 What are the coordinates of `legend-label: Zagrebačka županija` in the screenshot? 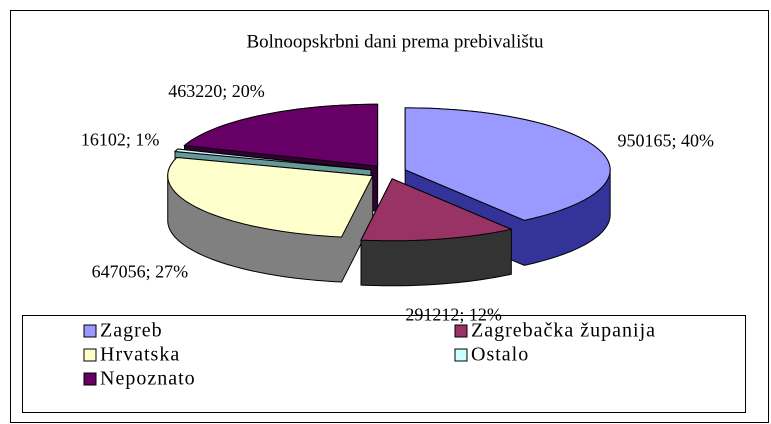 It's located at (563, 331).